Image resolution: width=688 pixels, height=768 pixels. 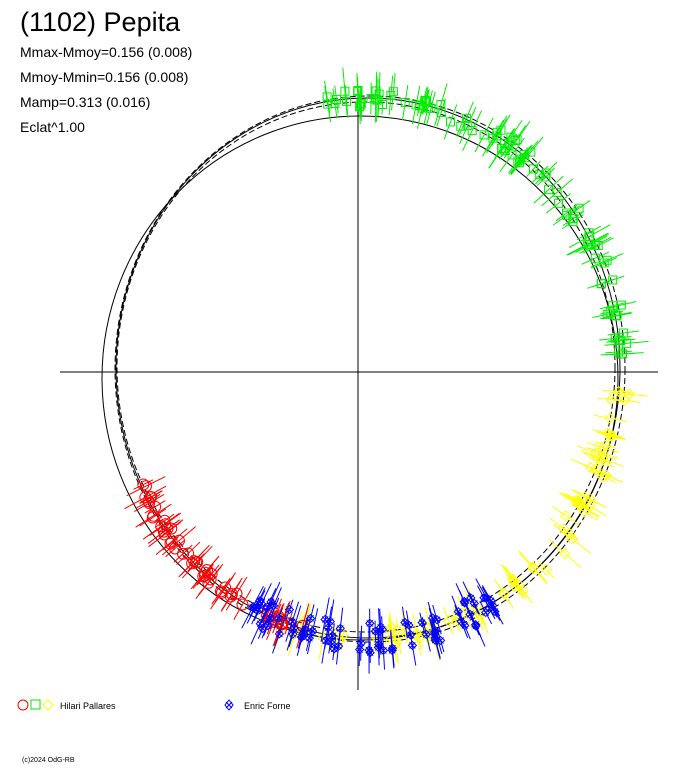 What do you see at coordinates (229, 705) in the screenshot?
I see `legend-star-icon` at bounding box center [229, 705].